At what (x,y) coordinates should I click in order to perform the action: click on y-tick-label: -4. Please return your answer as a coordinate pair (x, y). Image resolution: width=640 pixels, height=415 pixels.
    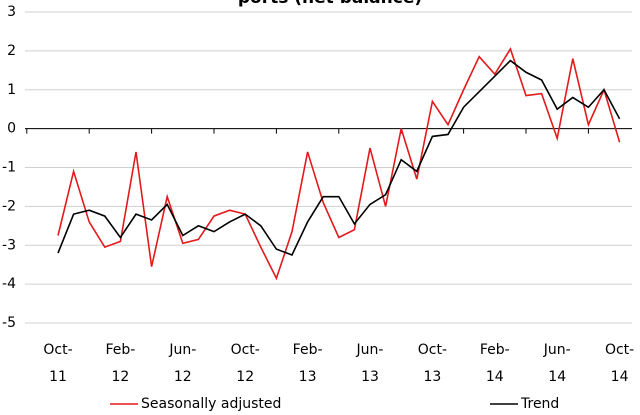
    Looking at the image, I should click on (9, 284).